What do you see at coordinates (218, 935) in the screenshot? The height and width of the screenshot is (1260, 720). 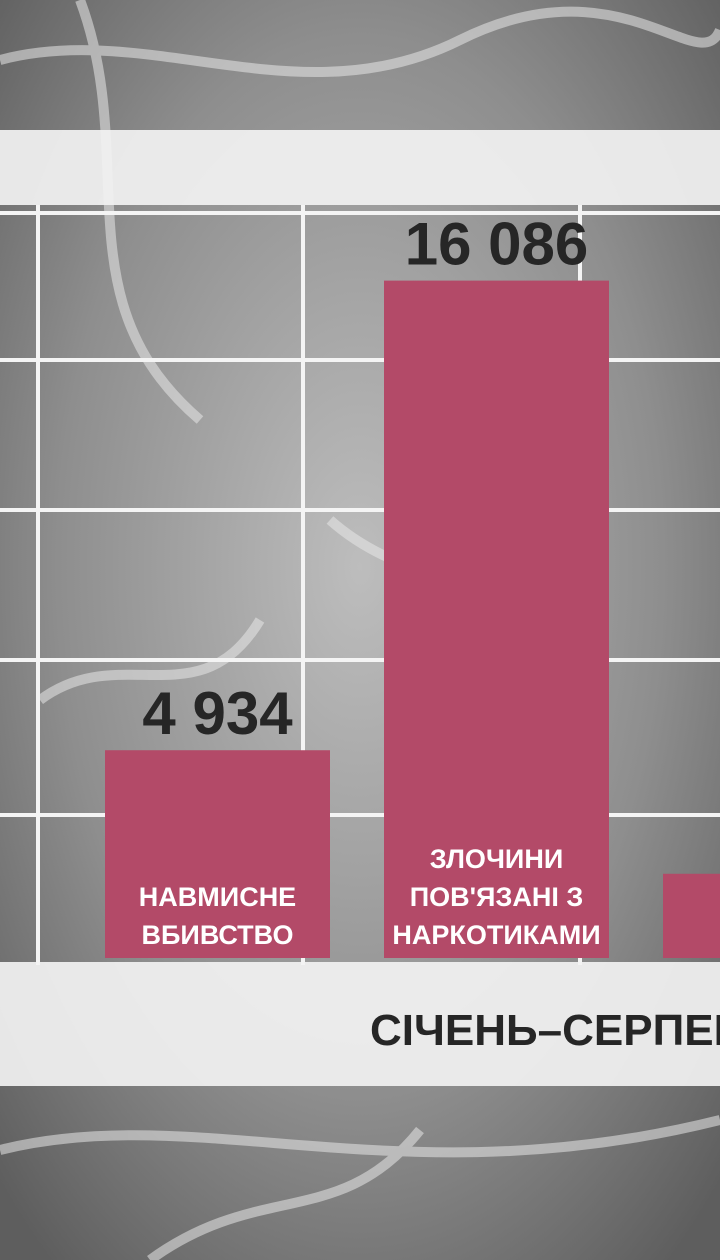 I see `category-label: ВБИВСТВО` at bounding box center [218, 935].